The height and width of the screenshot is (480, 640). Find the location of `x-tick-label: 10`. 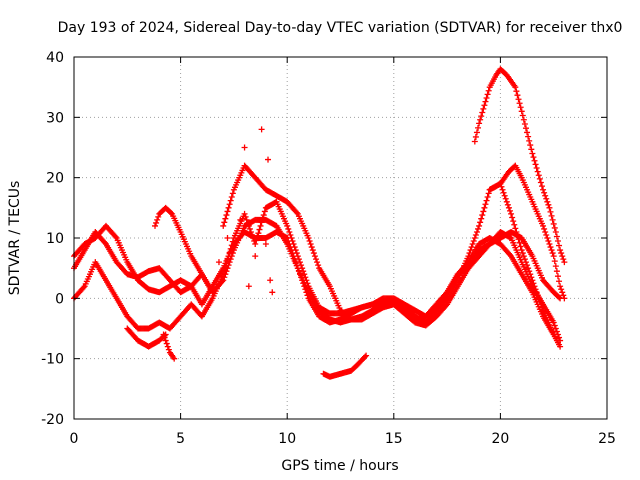

x-tick-label: 10 is located at coordinates (287, 439).